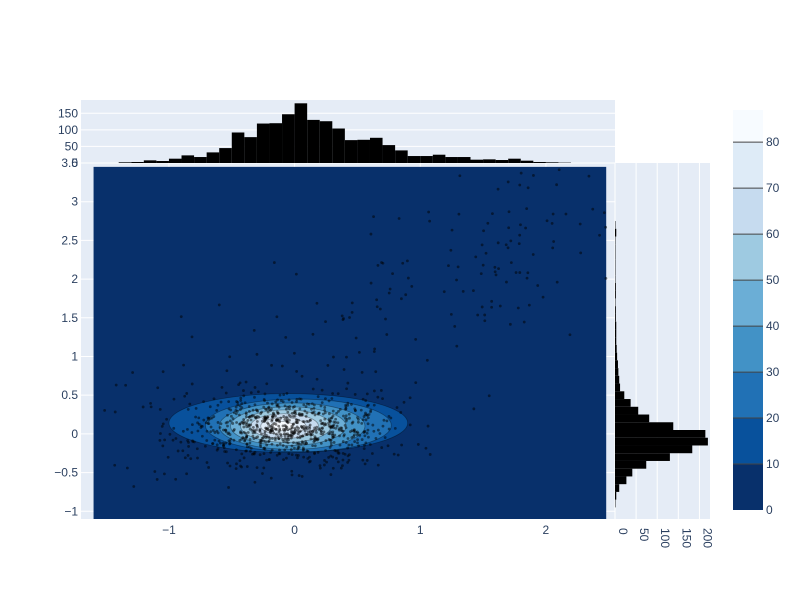 The width and height of the screenshot is (800, 600). Describe the element at coordinates (74, 434) in the screenshot. I see `y-tick-label: 0` at that location.